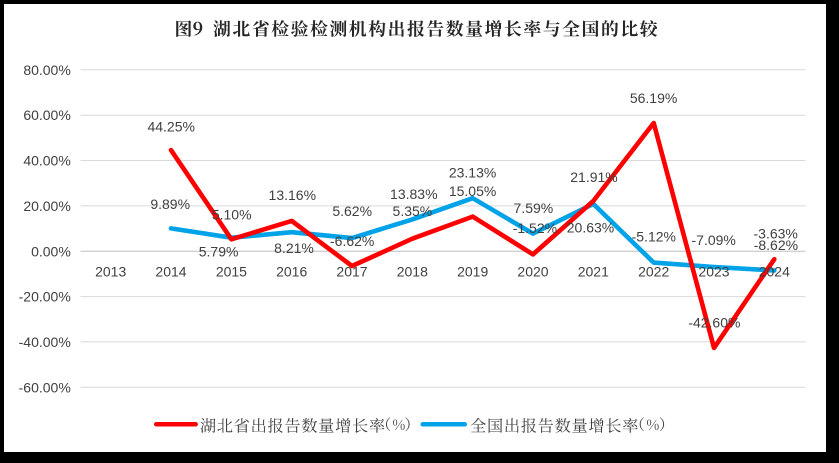 This screenshot has height=463, width=839. I want to click on svg-text: 60.00%, so click(46, 115).